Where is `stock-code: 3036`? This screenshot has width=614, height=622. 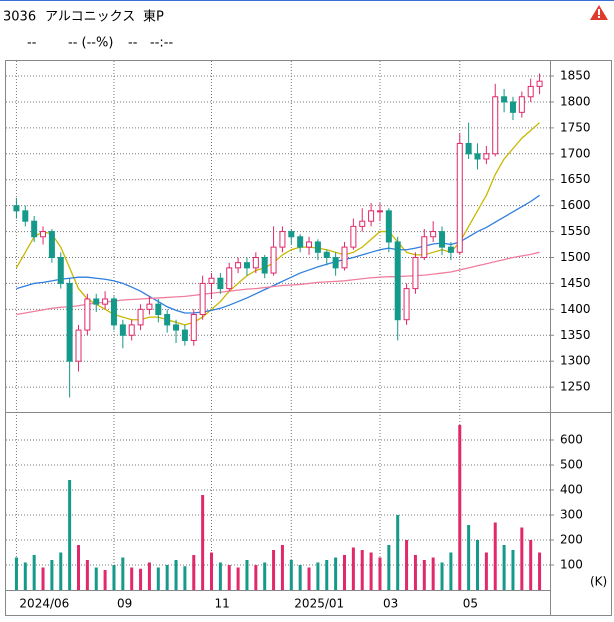 stock-code: 3036 is located at coordinates (19, 17).